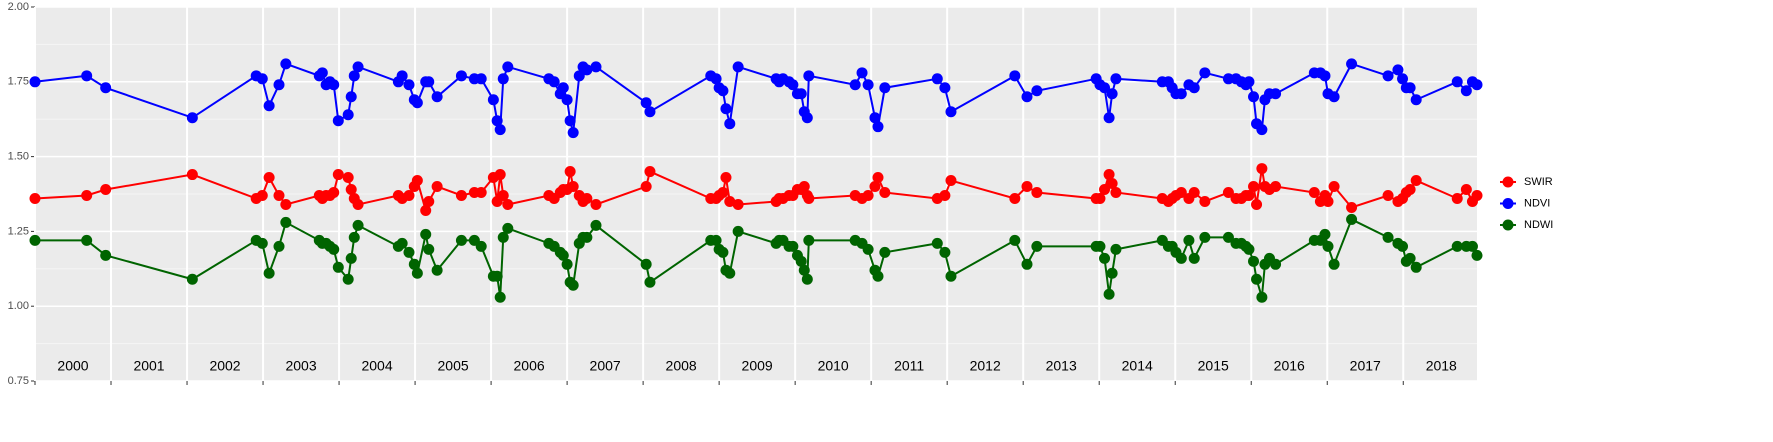 Image resolution: width=1773 pixels, height=442 pixels. I want to click on year-label: 2013, so click(1061, 366).